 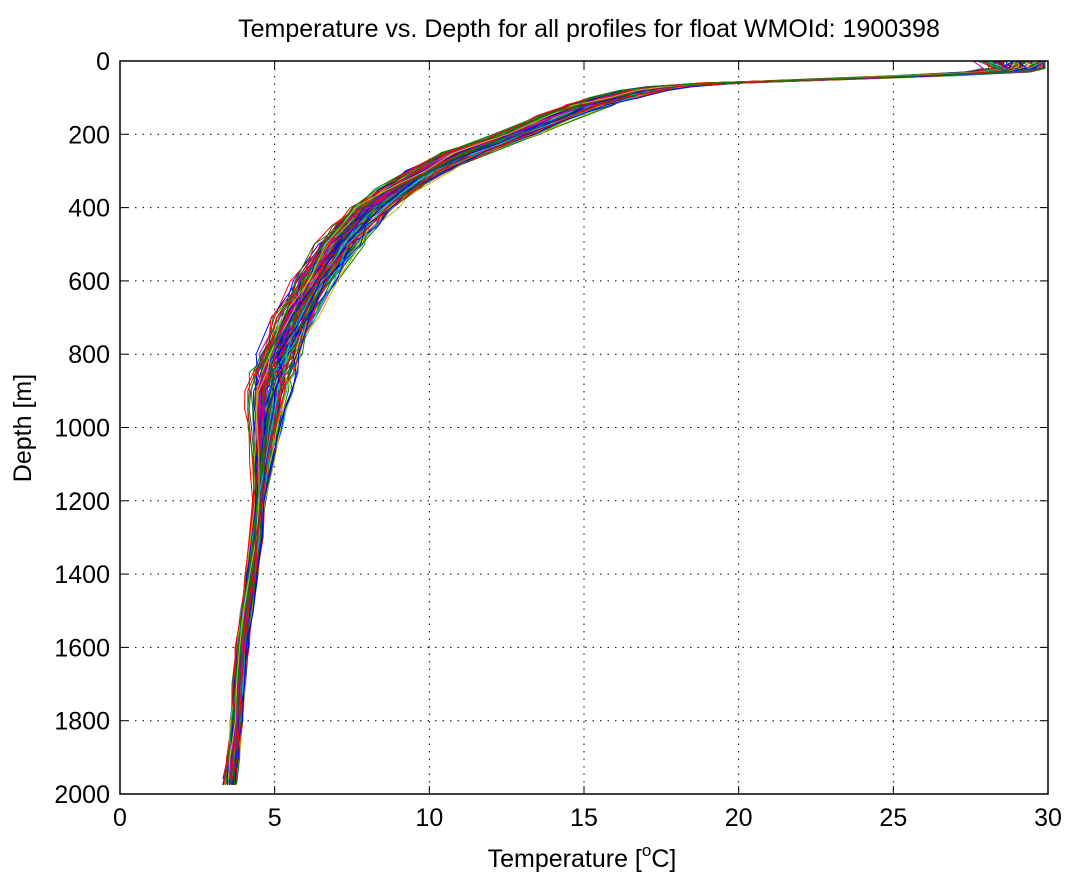 I want to click on x-tick-labels: 0 5 10 15 20 25 30, so click(x=587, y=818).